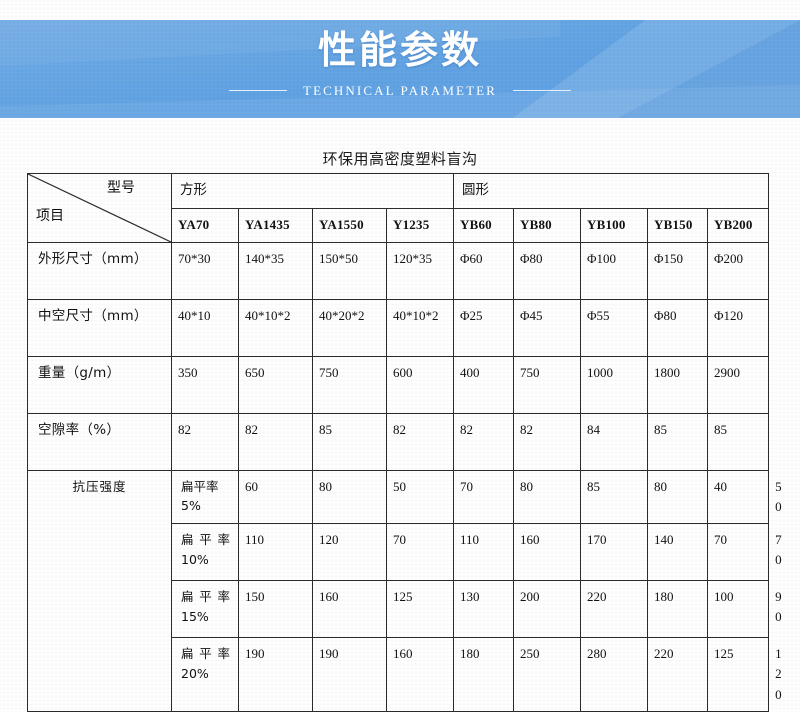  What do you see at coordinates (99, 328) in the screenshot?
I see `row-label-hollow-size: 中空尺寸（mm）` at bounding box center [99, 328].